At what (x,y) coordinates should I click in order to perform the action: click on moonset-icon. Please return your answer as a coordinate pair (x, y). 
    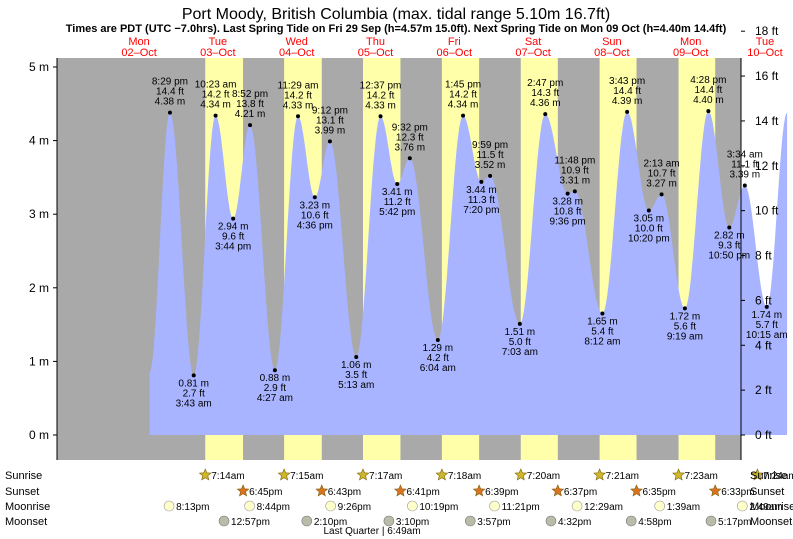
    Looking at the image, I should click on (224, 521).